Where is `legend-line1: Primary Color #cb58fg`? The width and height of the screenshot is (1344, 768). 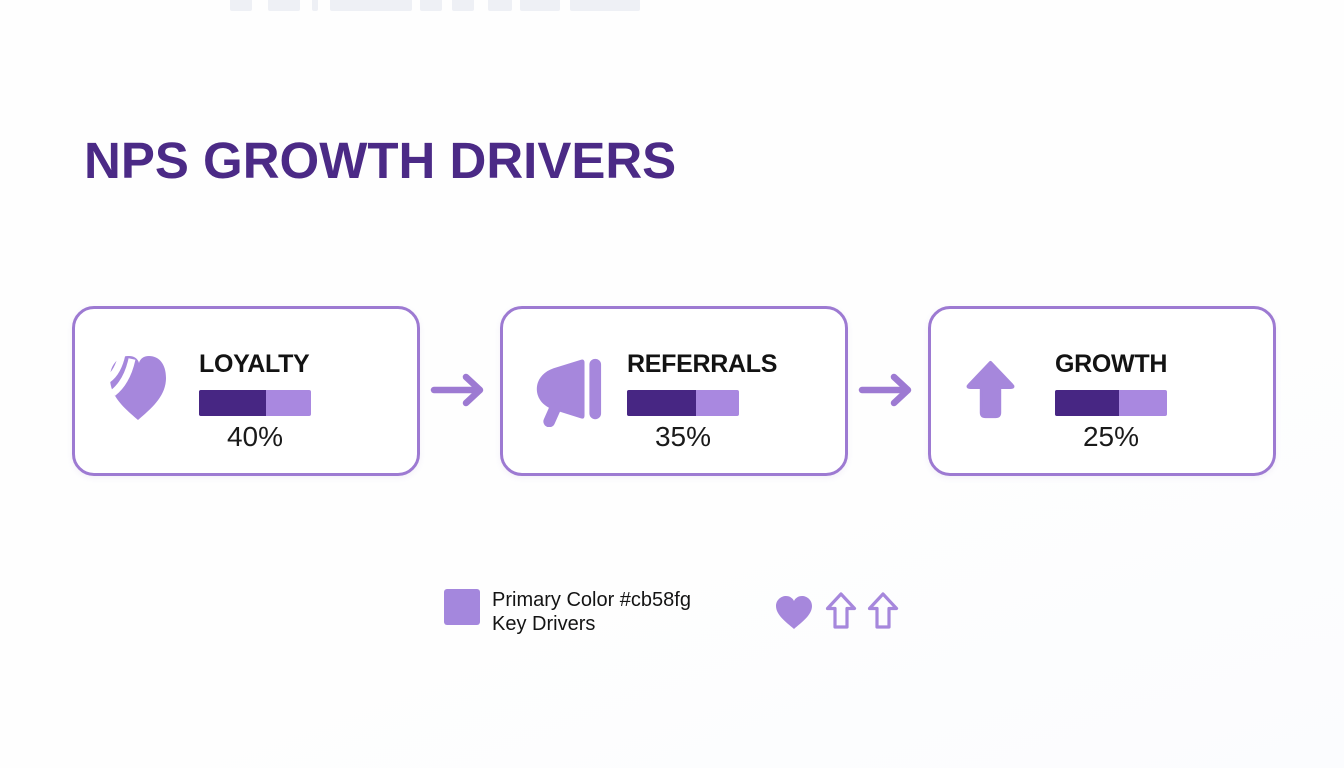
legend-line1: Primary Color #cb58fg is located at coordinates (591, 600).